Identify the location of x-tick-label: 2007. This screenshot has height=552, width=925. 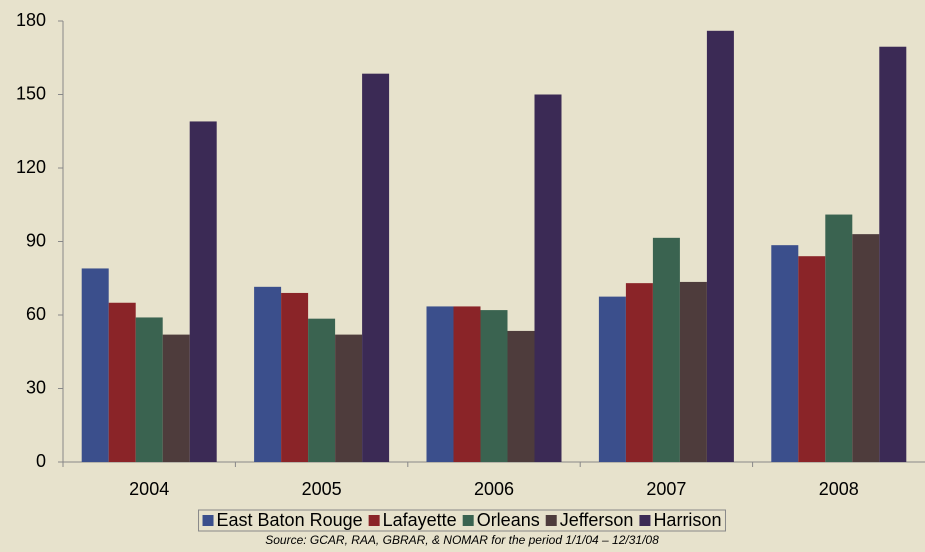
(666, 489).